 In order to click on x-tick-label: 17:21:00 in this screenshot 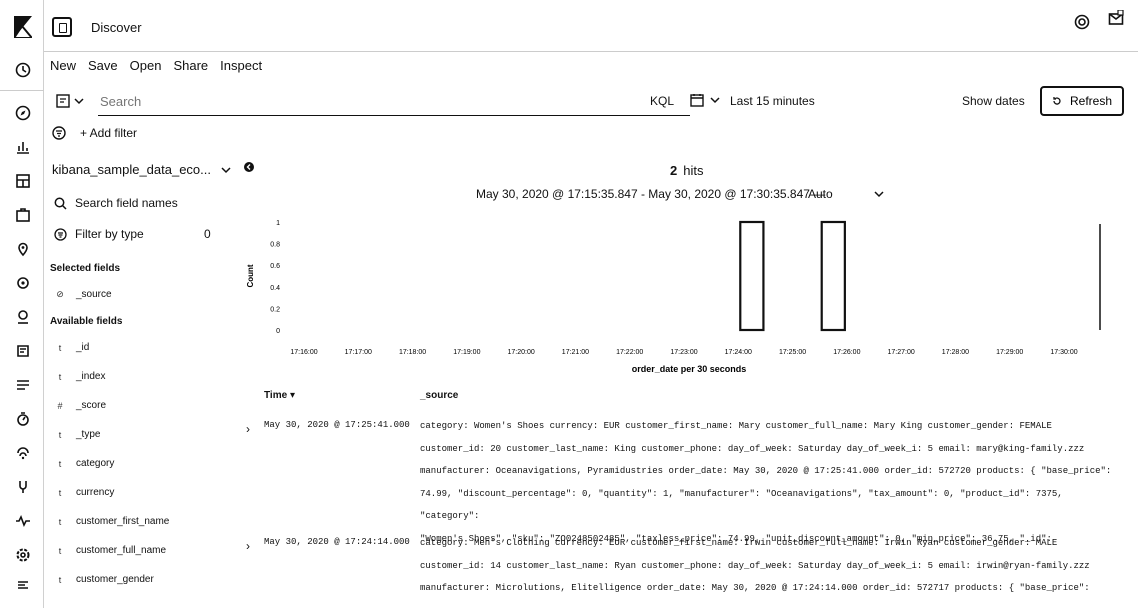, I will do `click(575, 352)`.